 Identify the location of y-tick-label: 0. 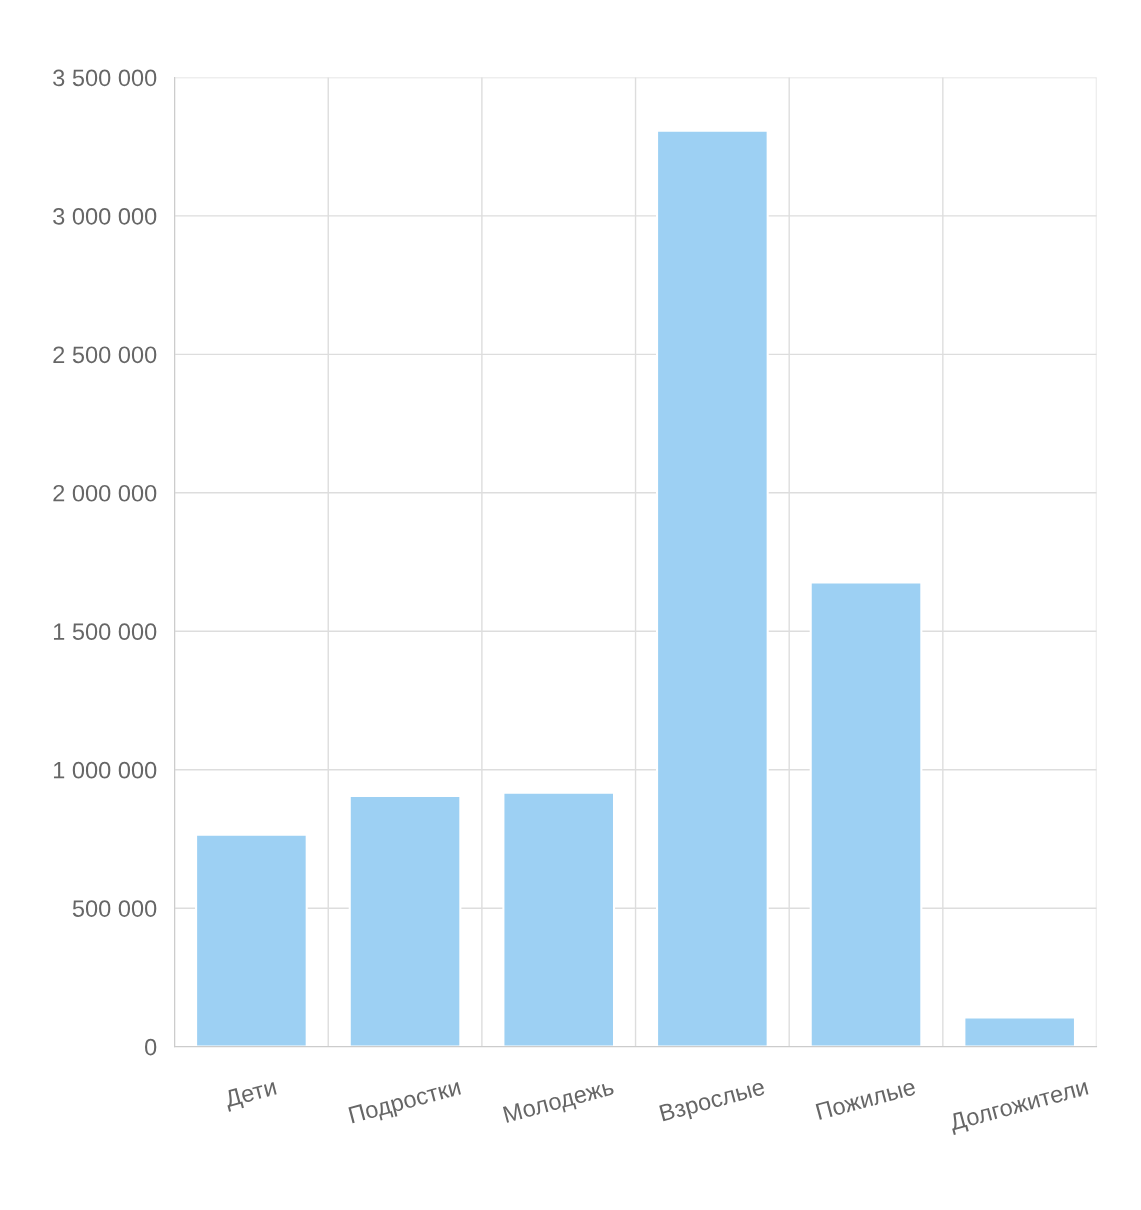
(151, 1047).